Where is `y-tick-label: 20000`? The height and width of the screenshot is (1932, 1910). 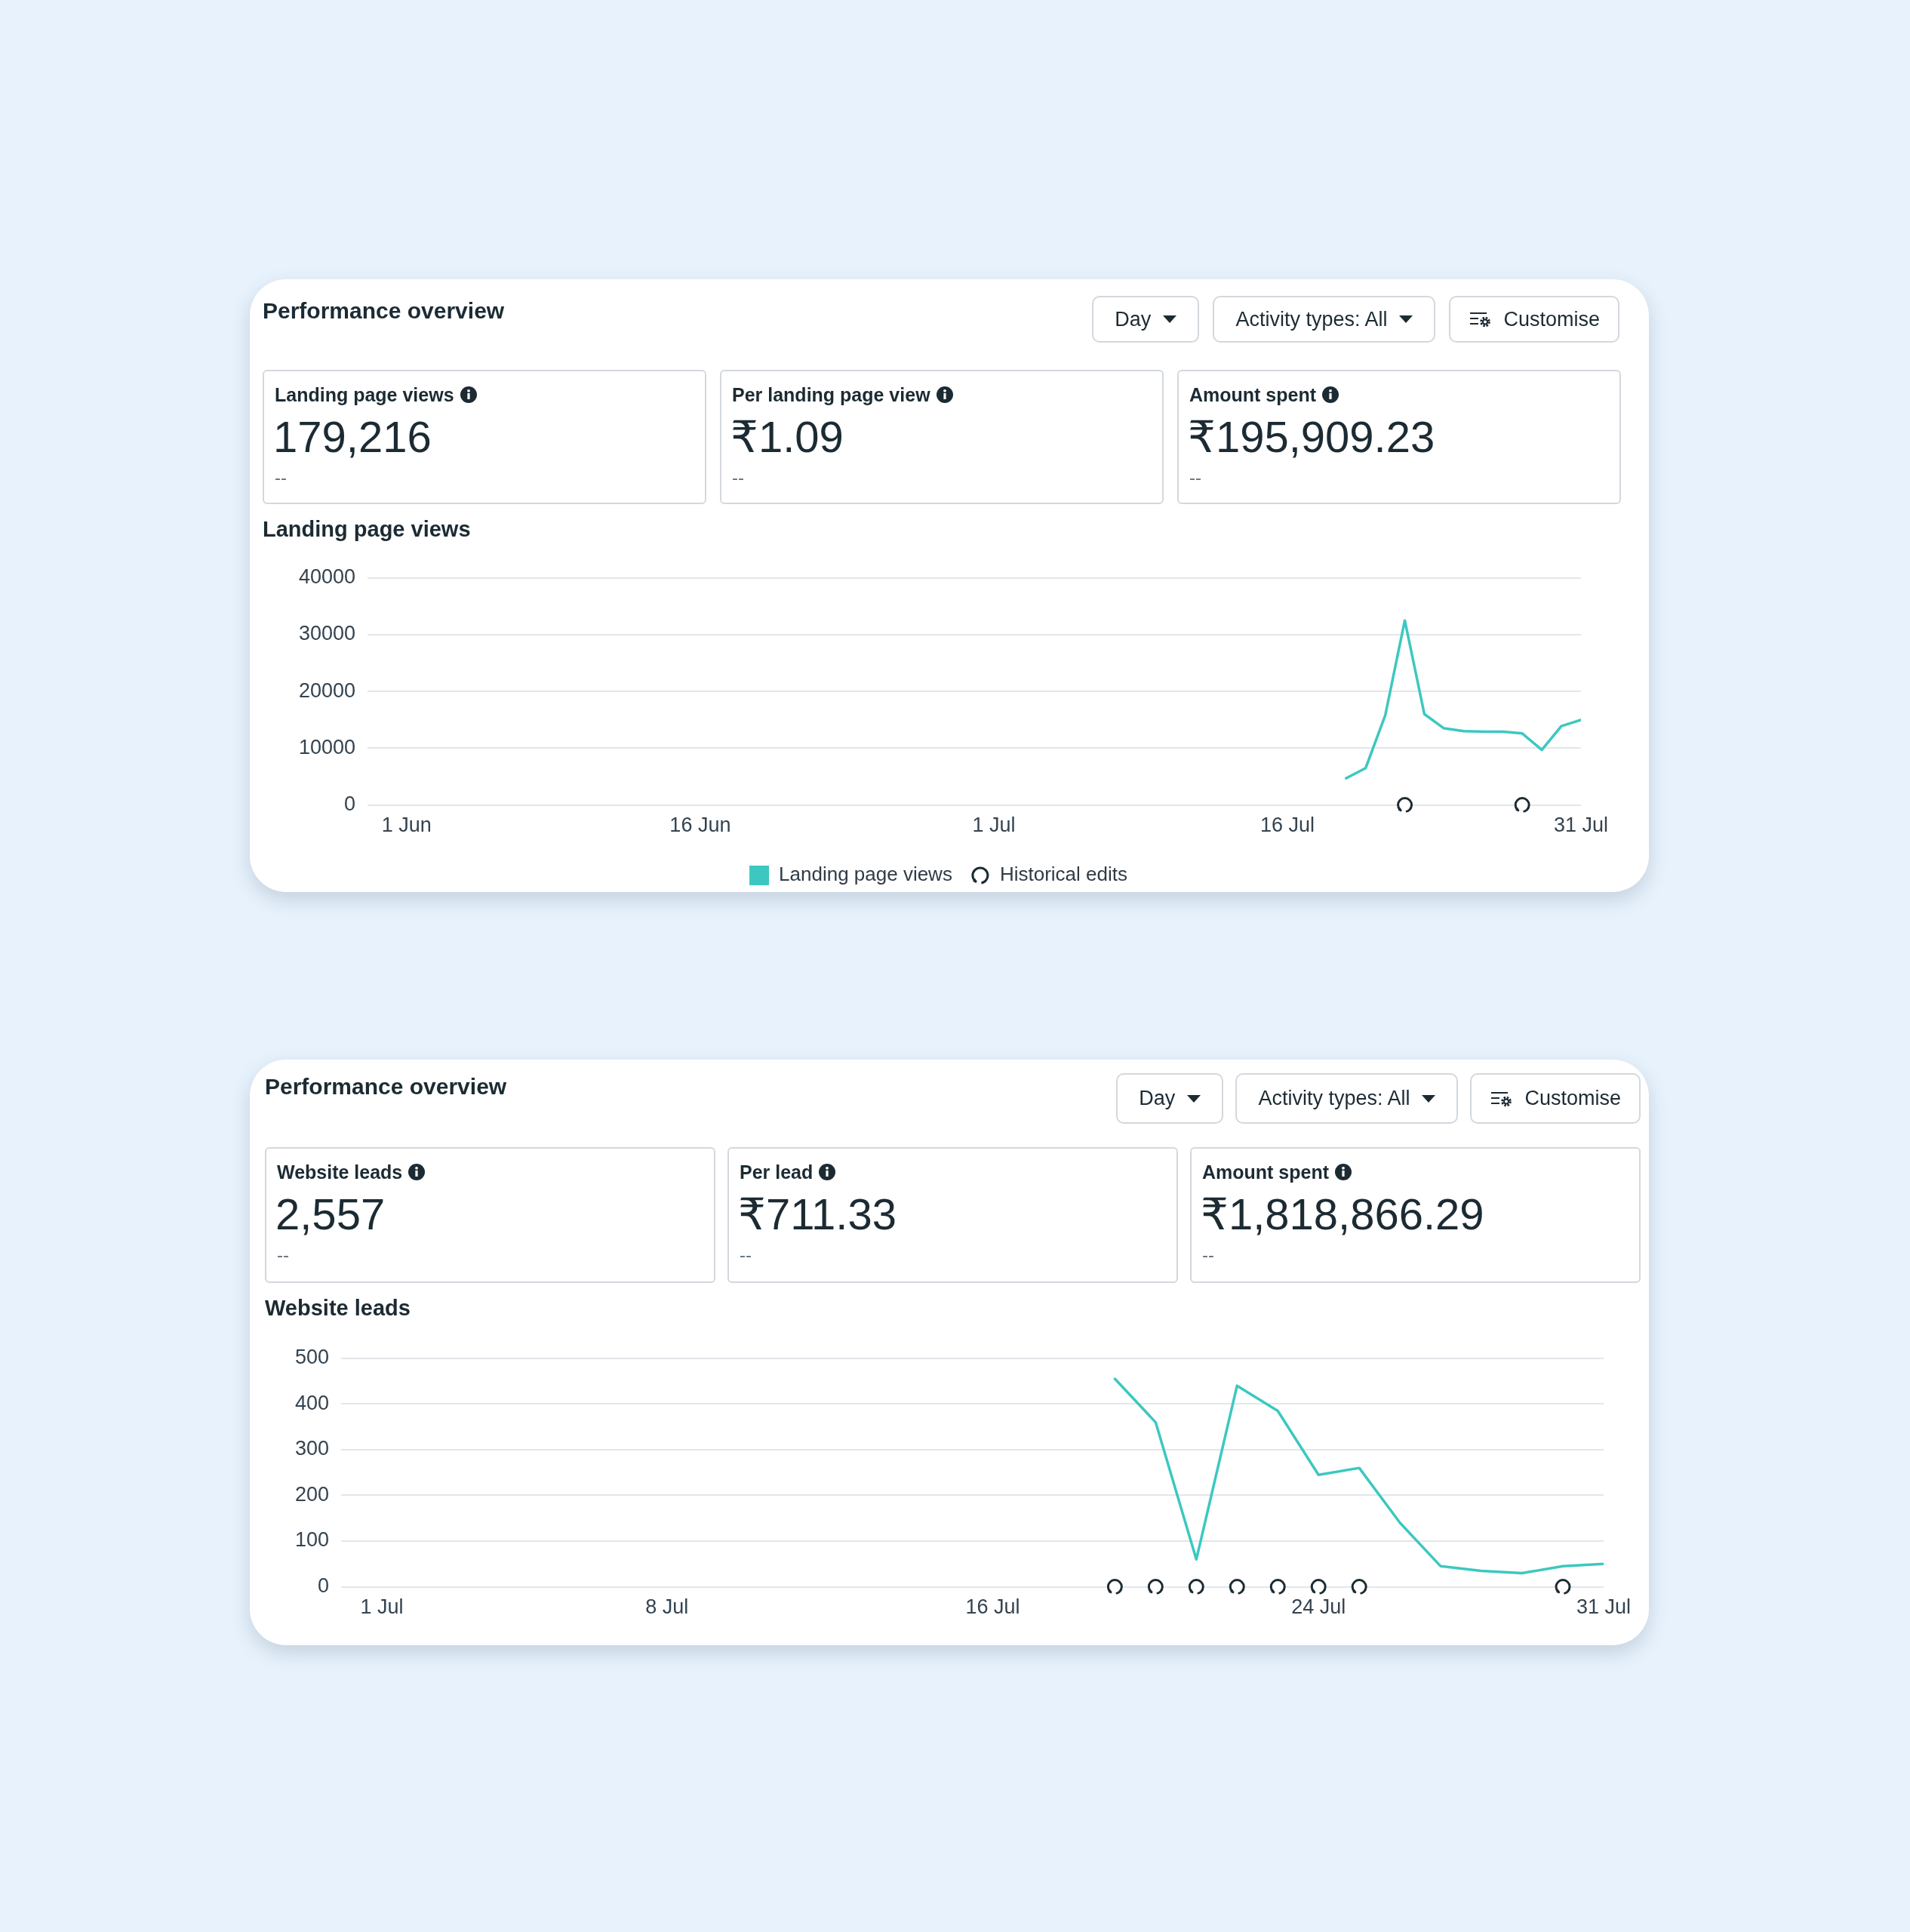
y-tick-label: 20000 is located at coordinates (326, 690).